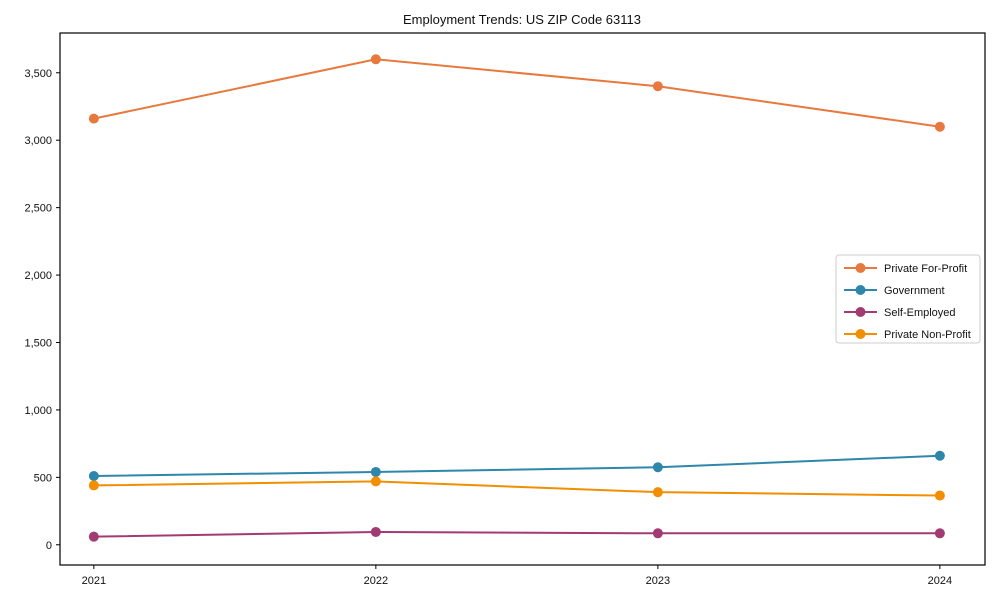 Image resolution: width=1000 pixels, height=600 pixels. Describe the element at coordinates (908, 299) in the screenshot. I see `legend-box` at that location.